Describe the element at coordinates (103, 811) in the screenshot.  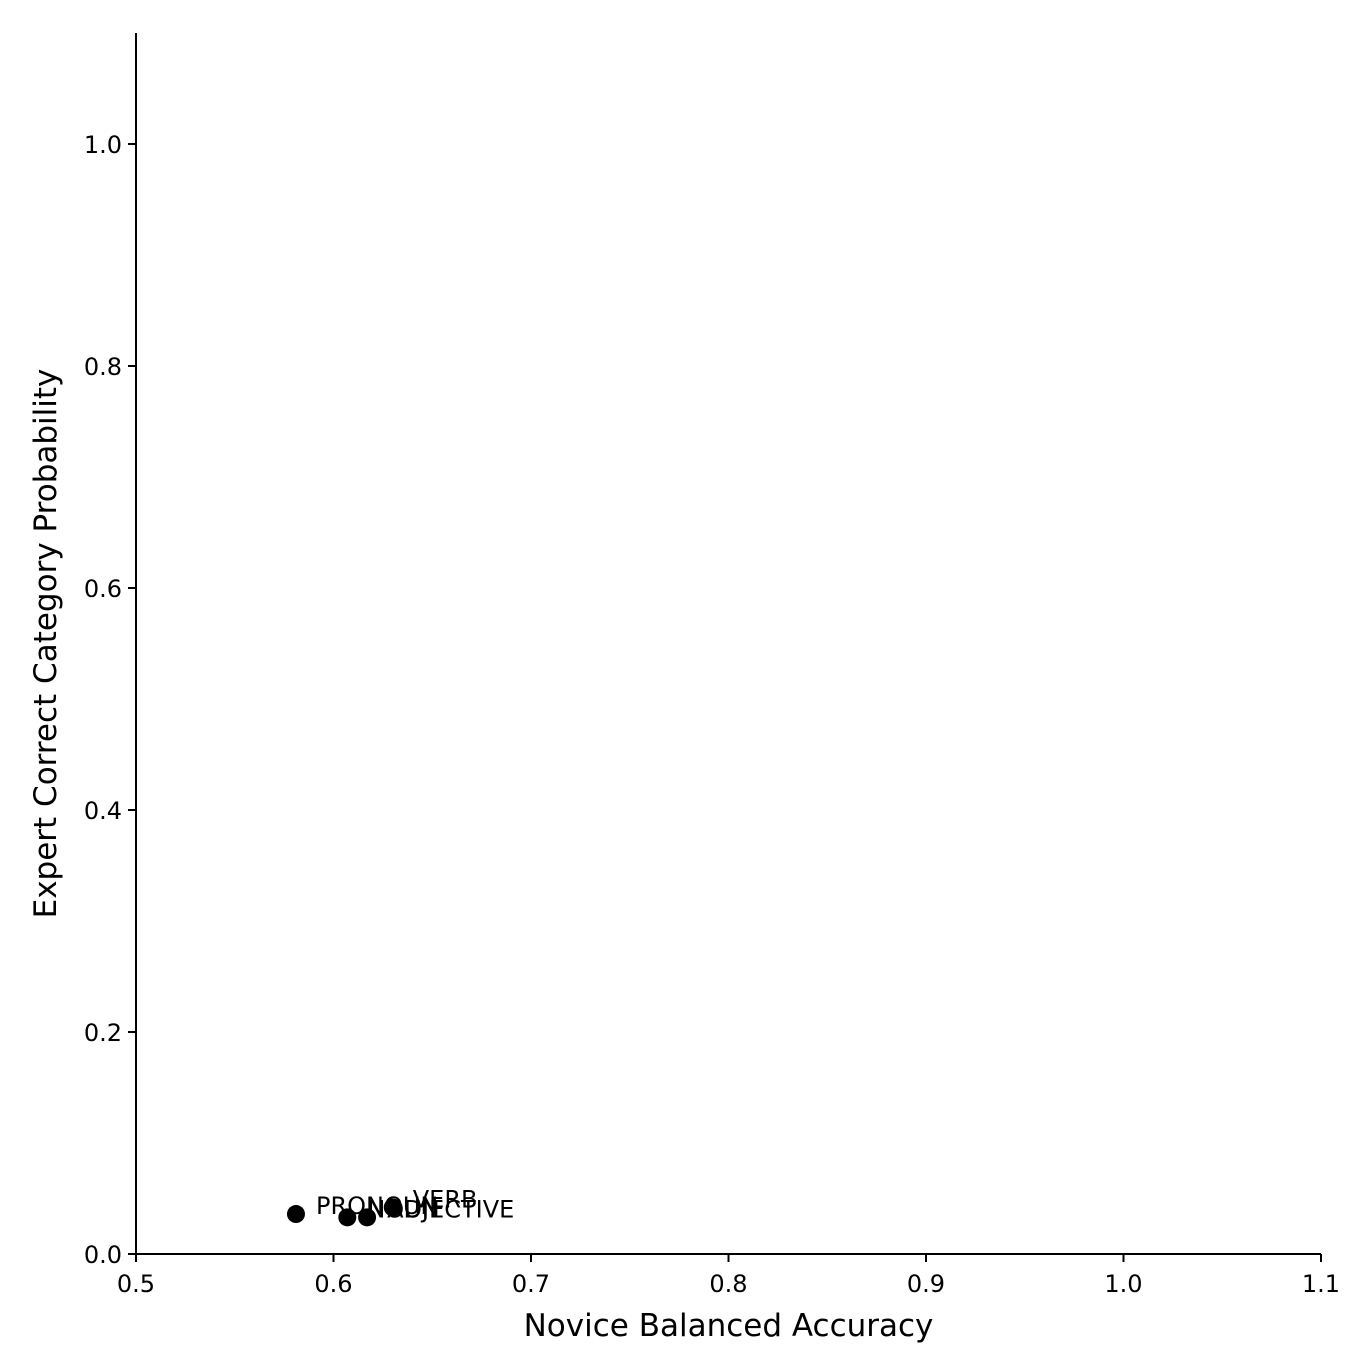
I see `y-tick-label: 0.4` at that location.